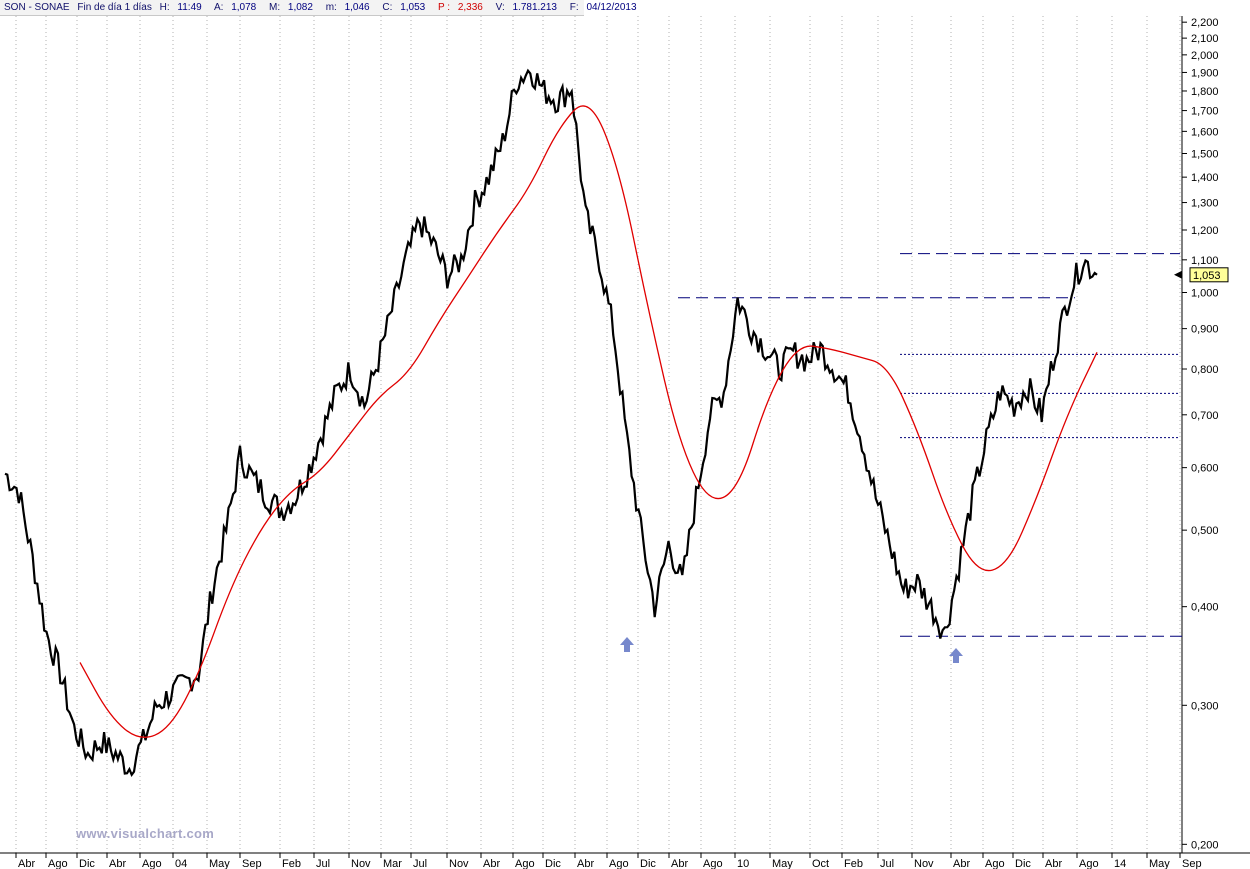 The width and height of the screenshot is (1250, 869). Describe the element at coordinates (300, 7) in the screenshot. I see `high-value: 1,082` at that location.